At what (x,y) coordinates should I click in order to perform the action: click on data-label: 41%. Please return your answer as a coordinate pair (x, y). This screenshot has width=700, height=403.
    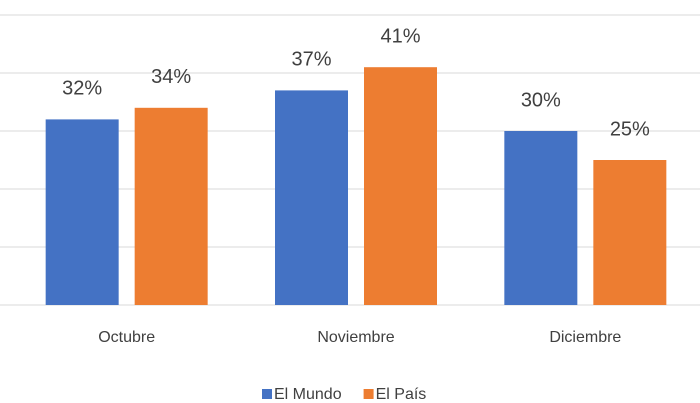
    Looking at the image, I should click on (400, 36).